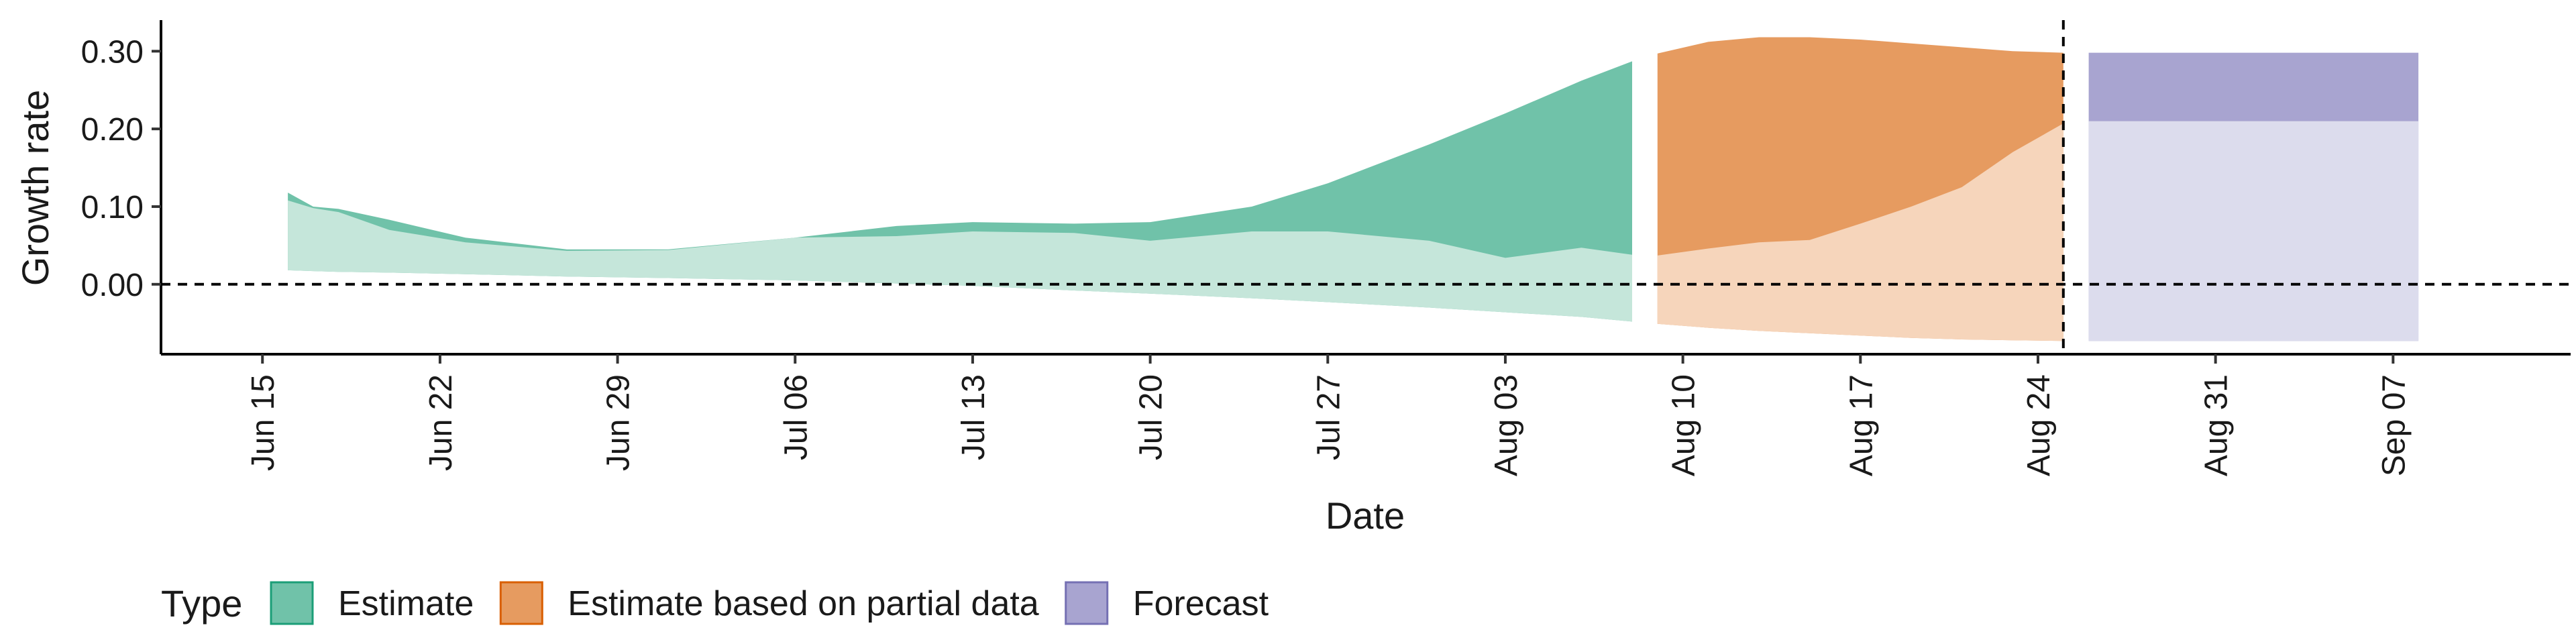 This screenshot has width=2576, height=644. I want to click on legend-title: Type, so click(201, 603).